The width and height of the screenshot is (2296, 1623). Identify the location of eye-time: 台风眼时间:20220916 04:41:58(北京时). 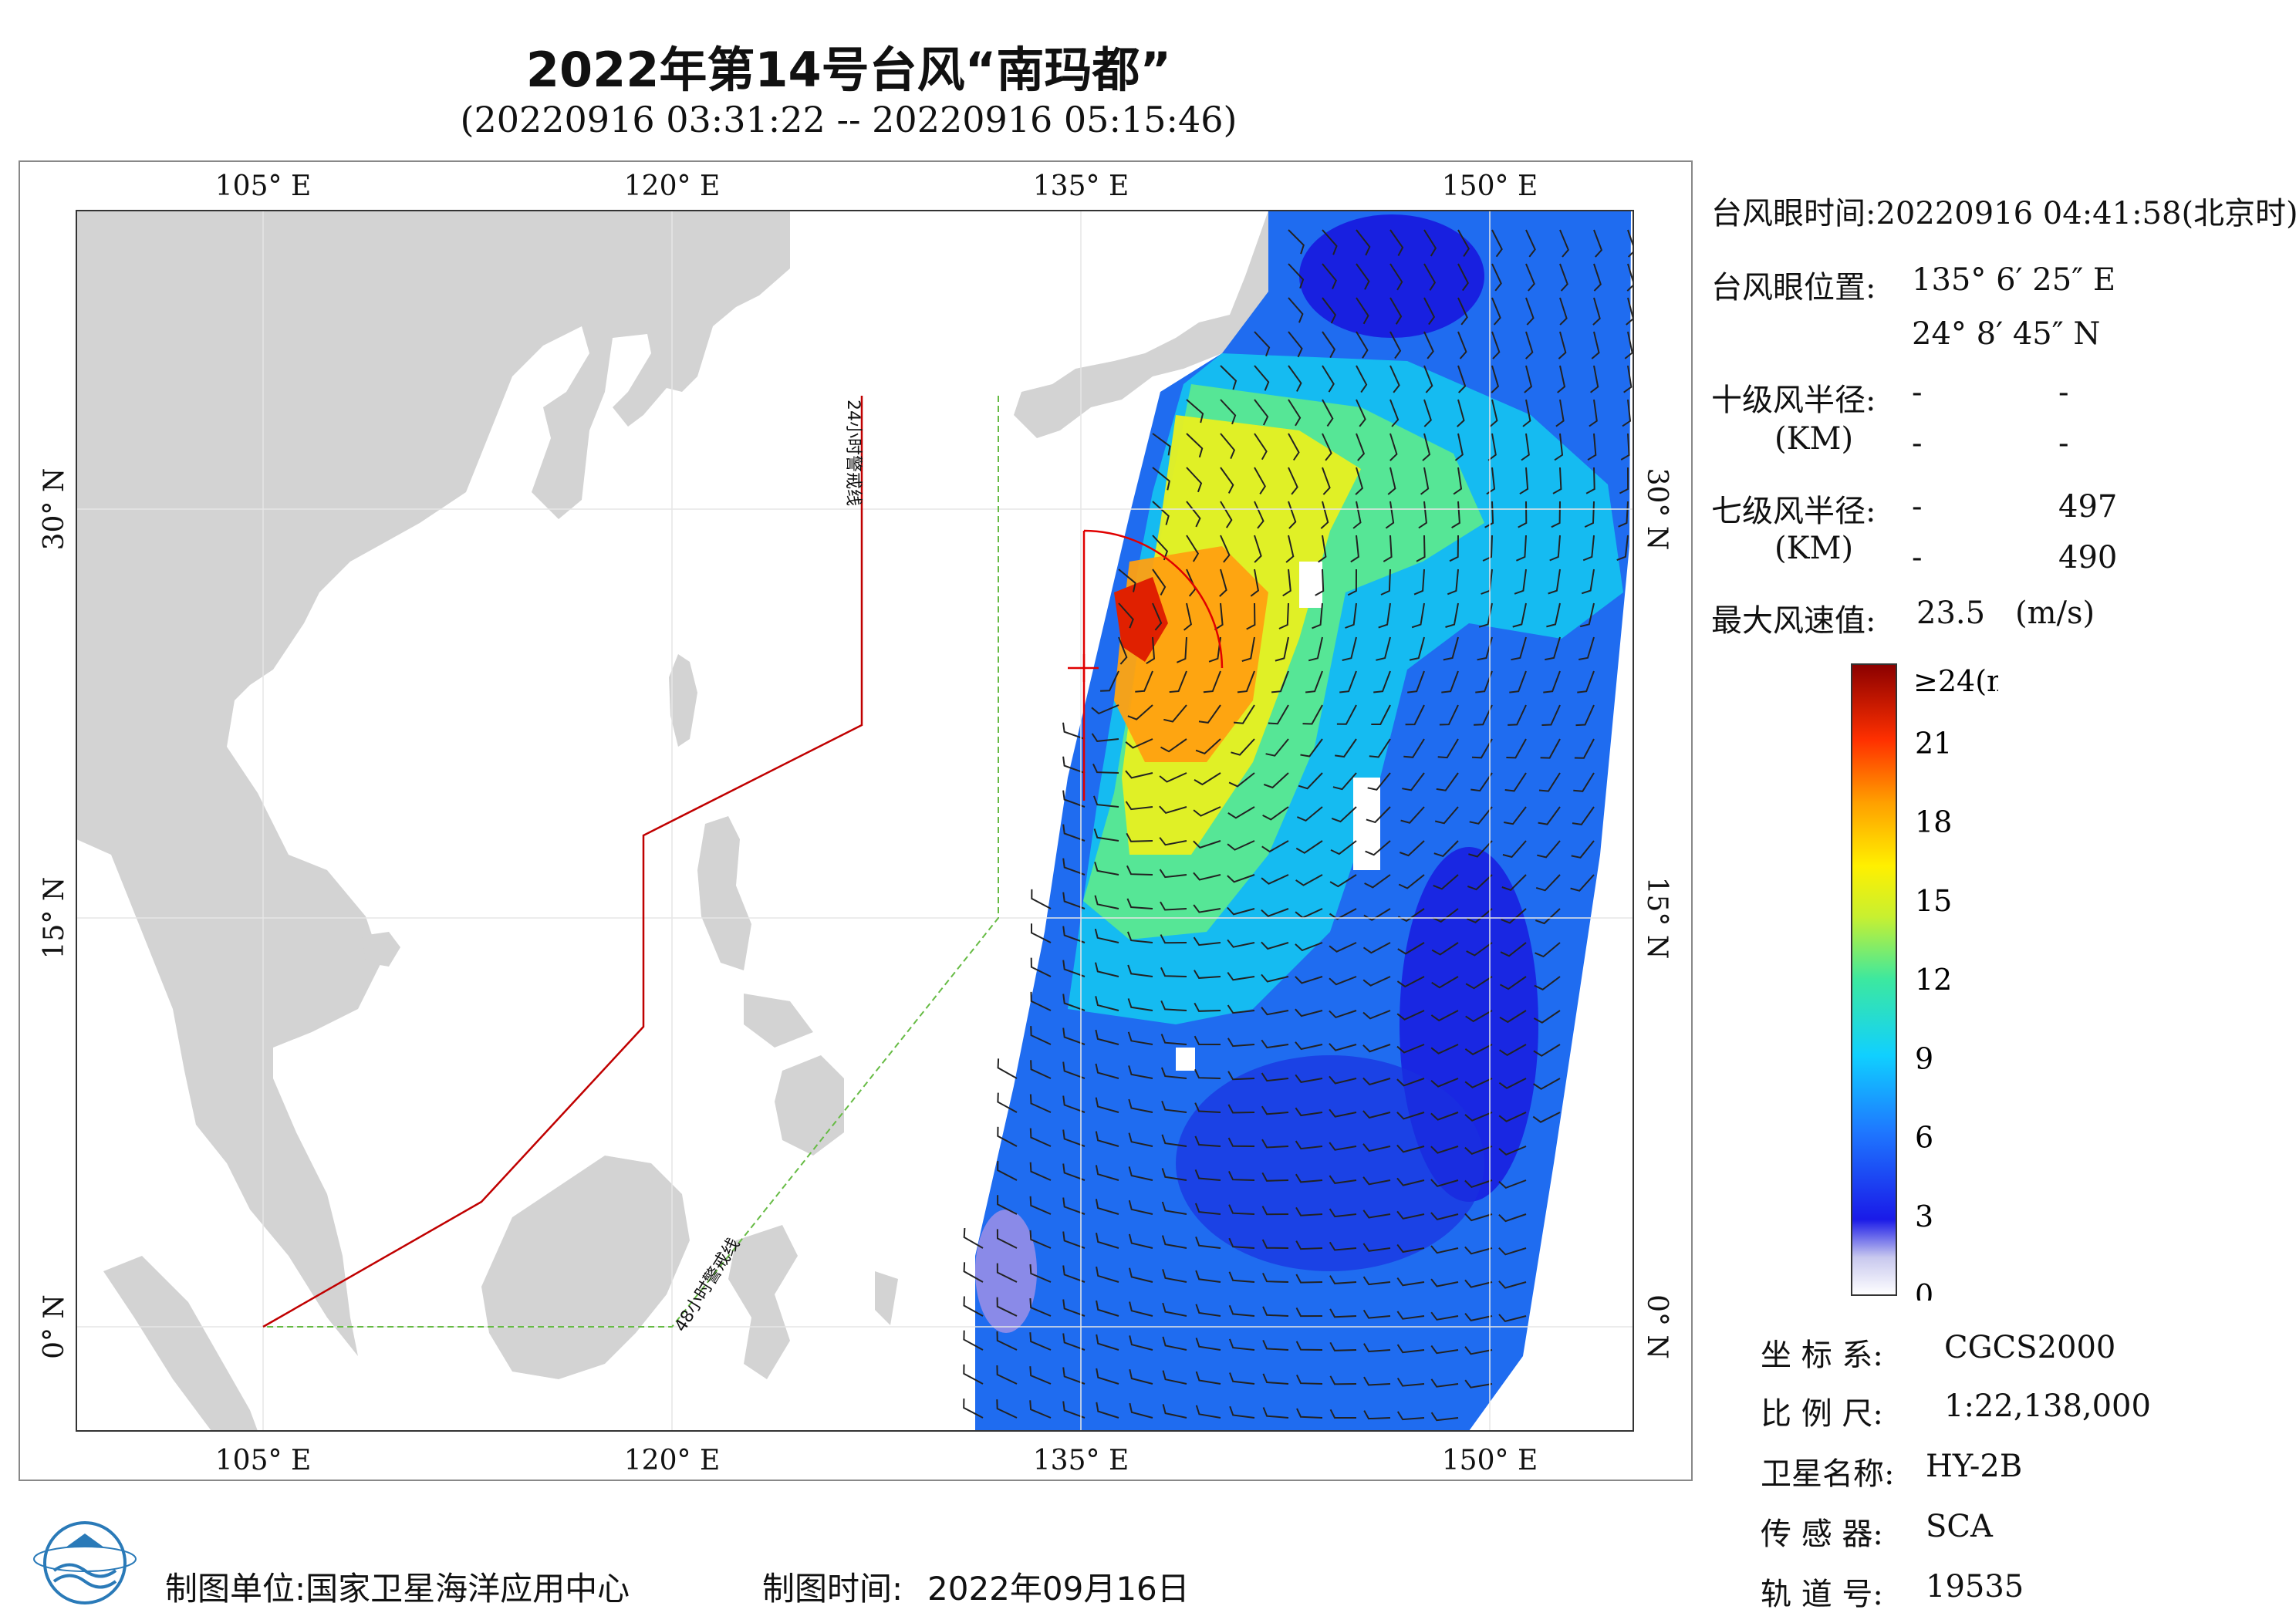
(2003, 210).